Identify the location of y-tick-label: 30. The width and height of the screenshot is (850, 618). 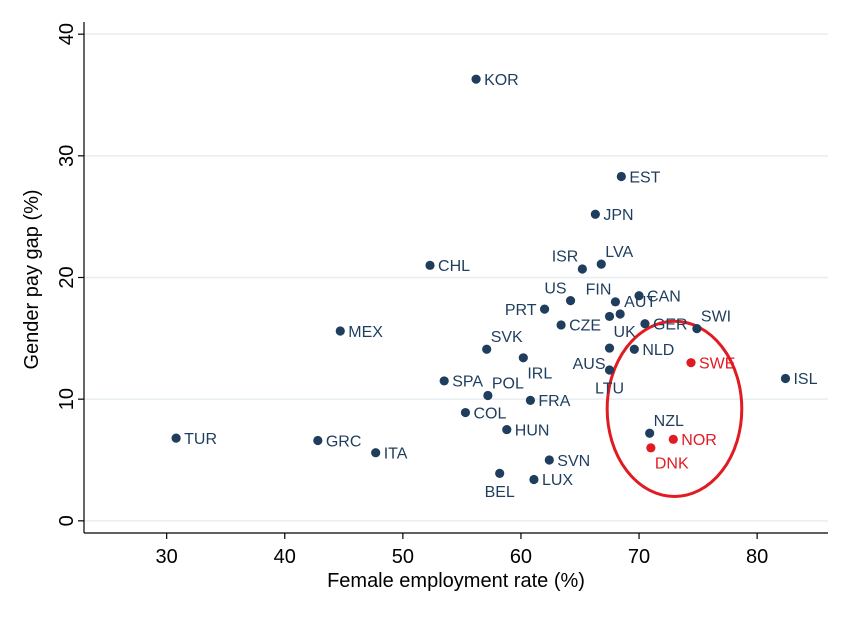
(67, 156).